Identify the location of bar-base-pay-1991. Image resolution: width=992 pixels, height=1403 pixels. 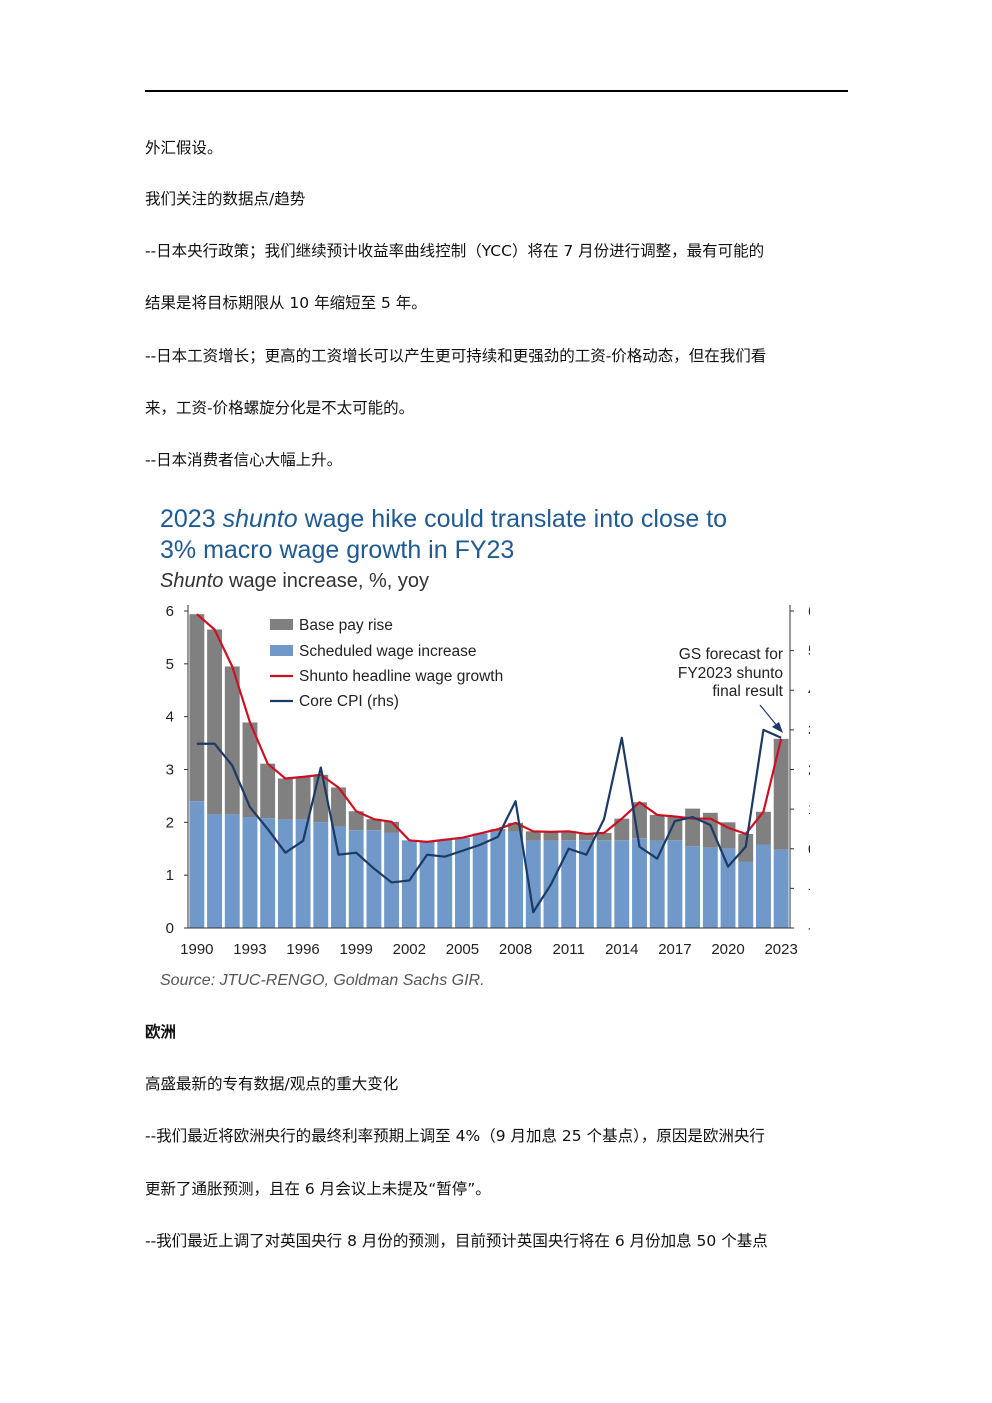
(214, 722).